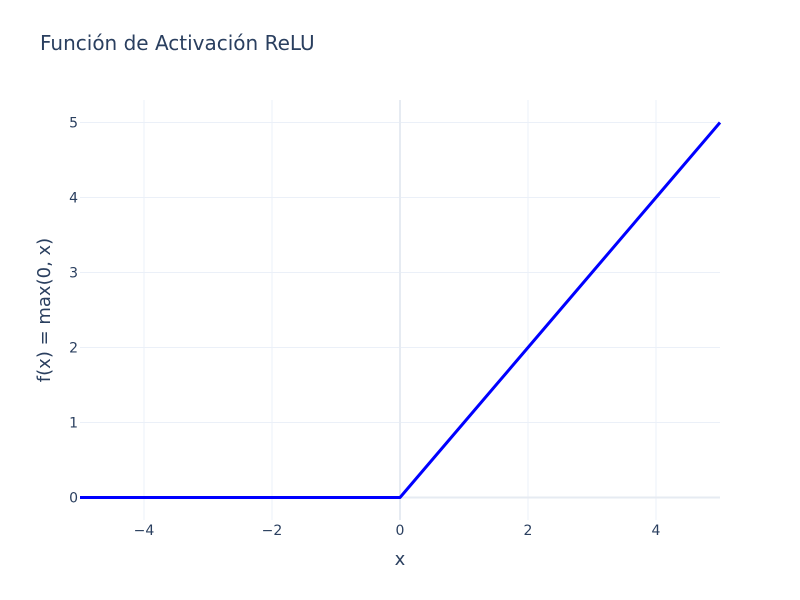  Describe the element at coordinates (528, 531) in the screenshot. I see `x-tick-label: 2` at that location.